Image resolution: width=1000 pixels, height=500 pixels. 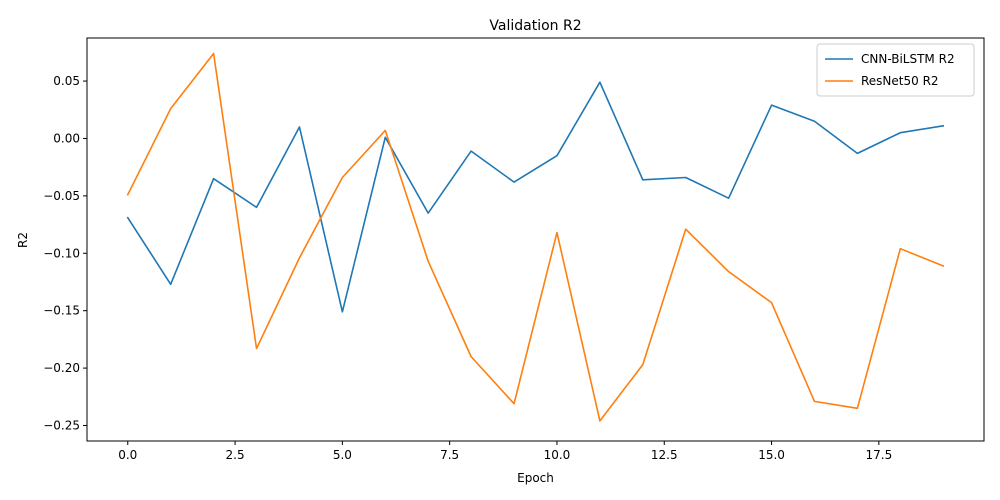 What do you see at coordinates (535, 478) in the screenshot?
I see `x-axis-label: Epoch` at bounding box center [535, 478].